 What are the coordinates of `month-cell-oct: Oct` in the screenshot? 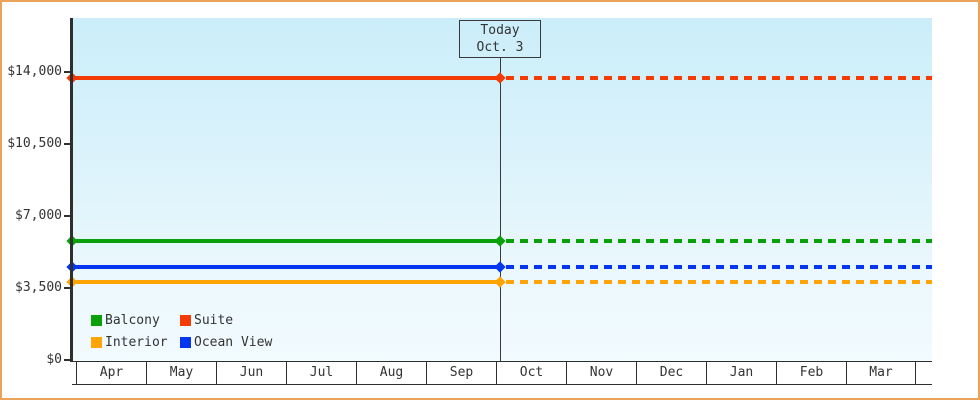 It's located at (531, 373).